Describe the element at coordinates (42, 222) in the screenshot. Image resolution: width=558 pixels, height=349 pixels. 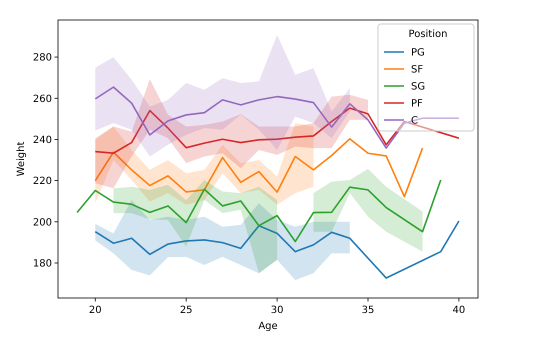
I see `y-tick-label: 200` at that location.